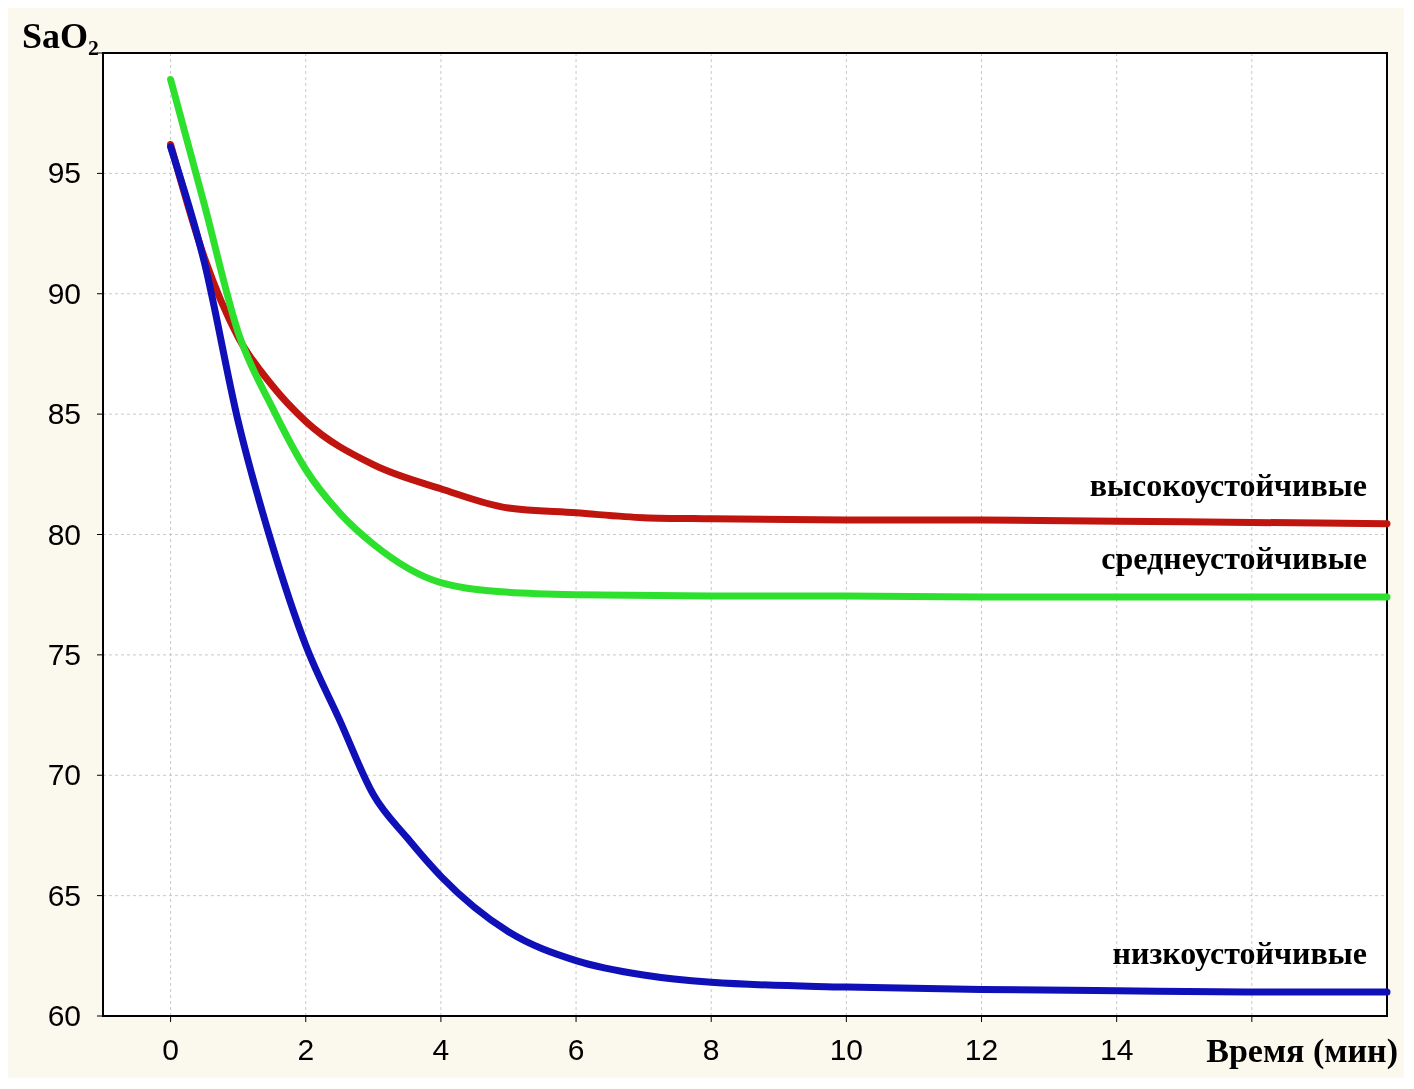 Image resolution: width=1414 pixels, height=1089 pixels. I want to click on x-axis-title: Время (мин), so click(1302, 1051).